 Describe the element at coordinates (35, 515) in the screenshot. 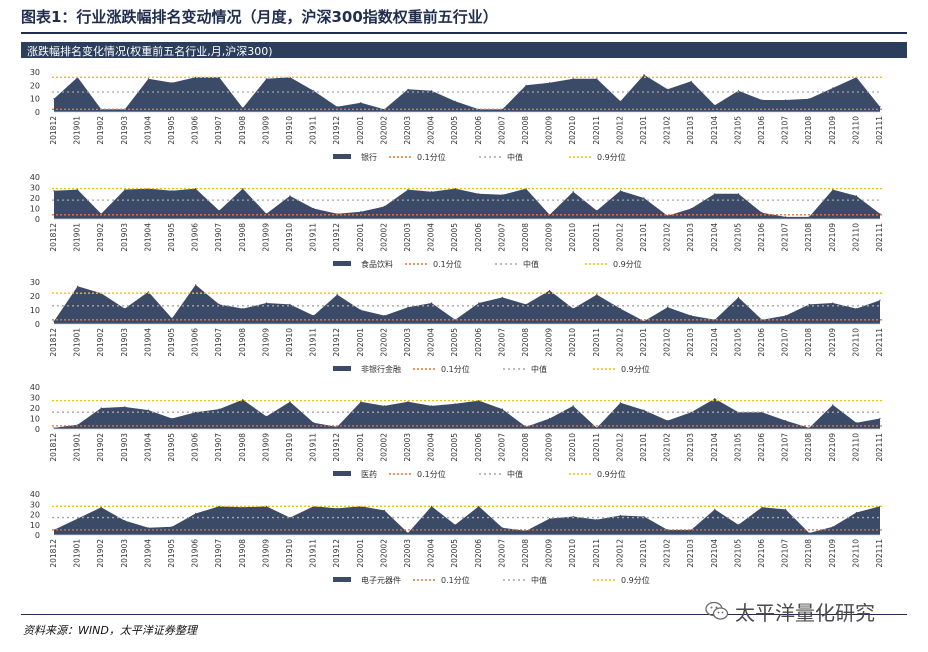

I see `y-tick-label: 20` at that location.